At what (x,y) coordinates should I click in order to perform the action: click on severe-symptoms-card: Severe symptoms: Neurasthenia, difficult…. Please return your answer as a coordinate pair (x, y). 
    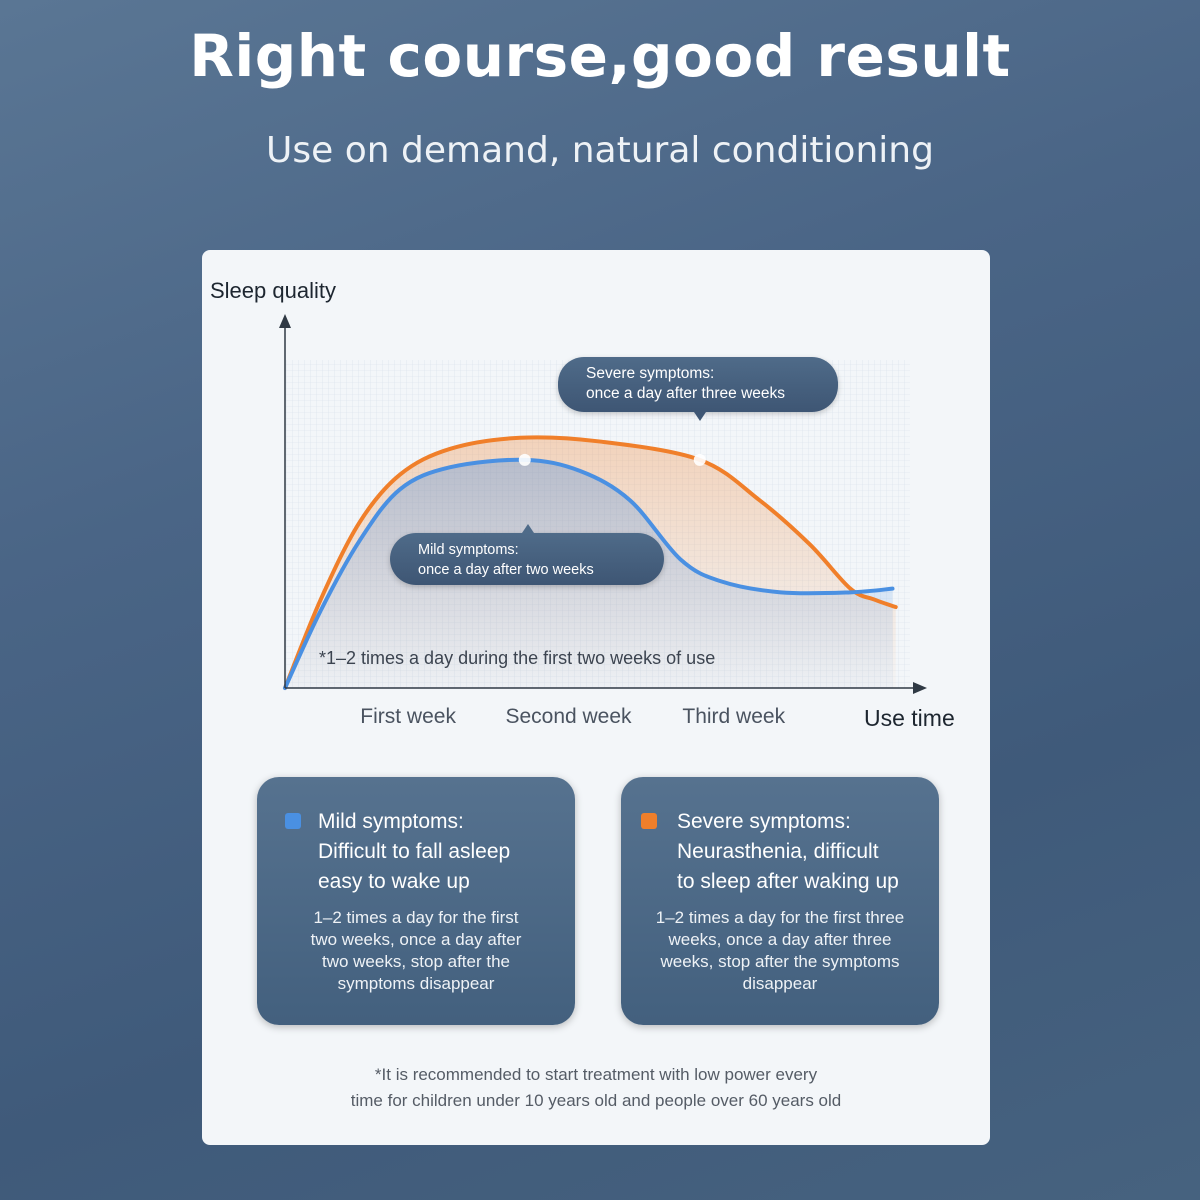
    Looking at the image, I should click on (780, 901).